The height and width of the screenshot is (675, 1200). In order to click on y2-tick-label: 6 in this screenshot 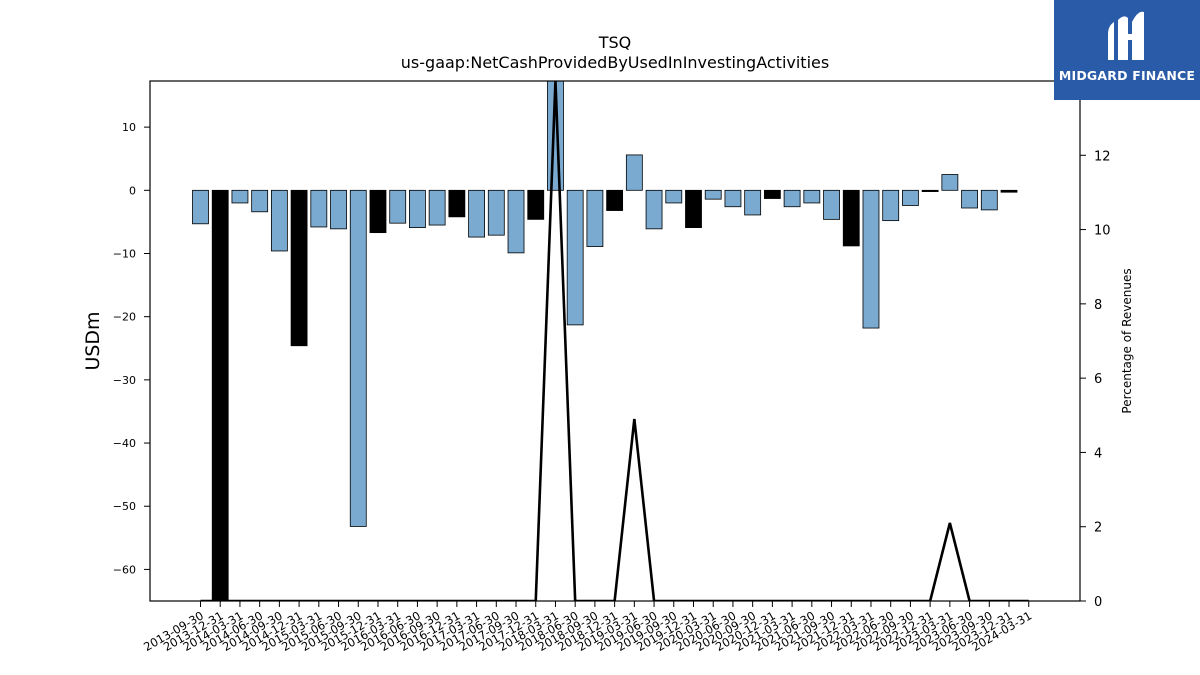, I will do `click(1098, 379)`.